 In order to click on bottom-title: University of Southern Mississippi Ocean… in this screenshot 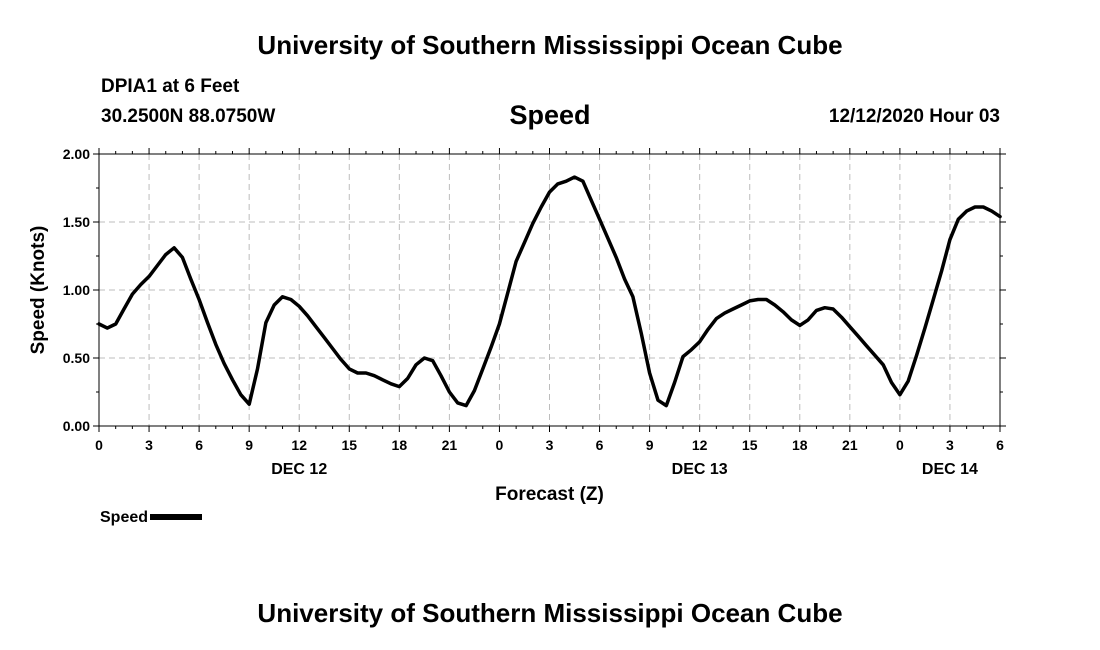, I will do `click(550, 613)`.